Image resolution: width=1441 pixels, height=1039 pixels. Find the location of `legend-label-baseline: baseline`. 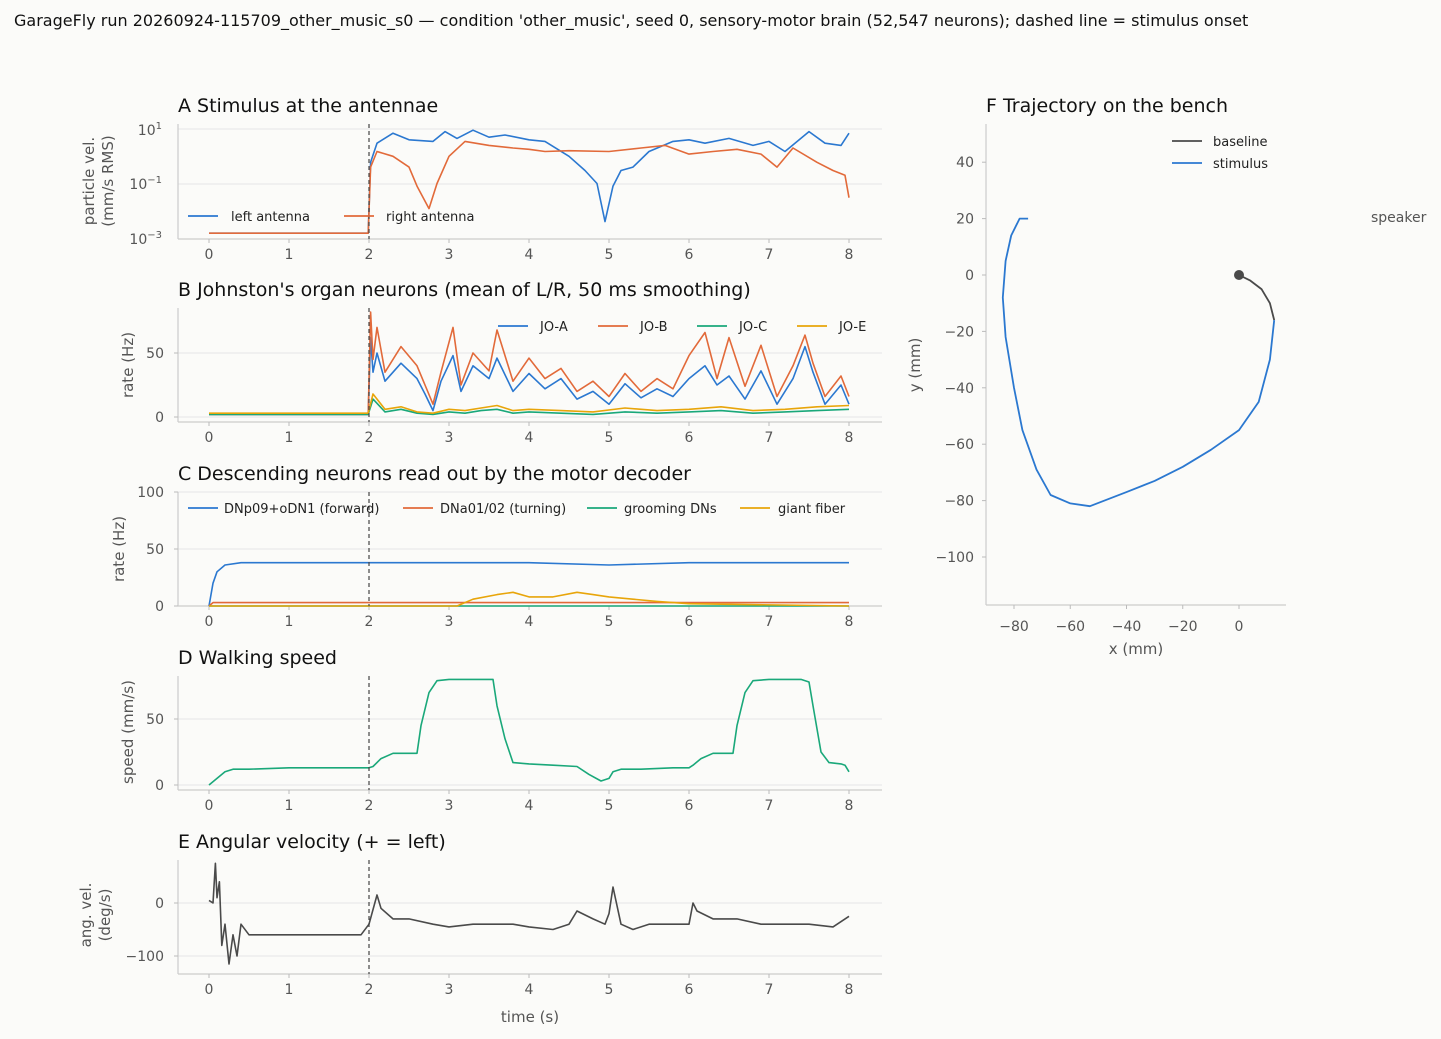

legend-label-baseline: baseline is located at coordinates (1240, 142).